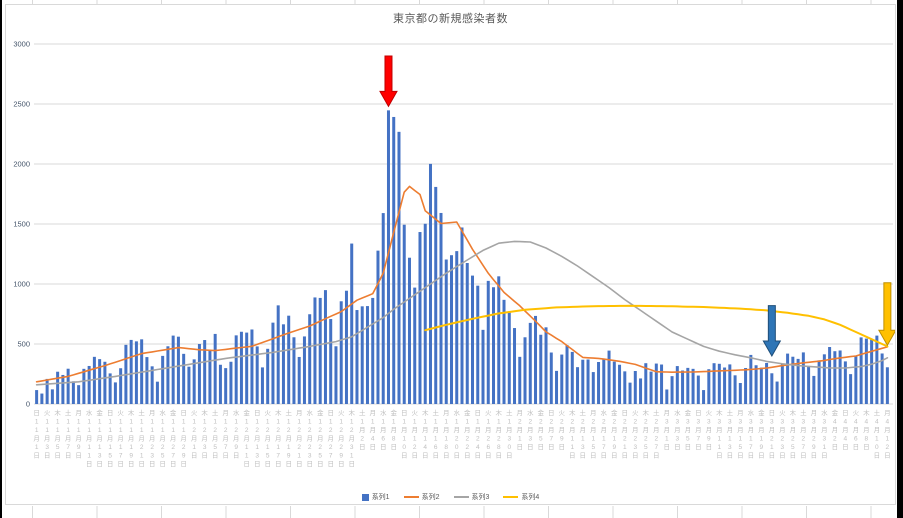 The height and width of the screenshot is (518, 903). Describe the element at coordinates (772, 331) in the screenshot. I see `blue-arrow` at that location.